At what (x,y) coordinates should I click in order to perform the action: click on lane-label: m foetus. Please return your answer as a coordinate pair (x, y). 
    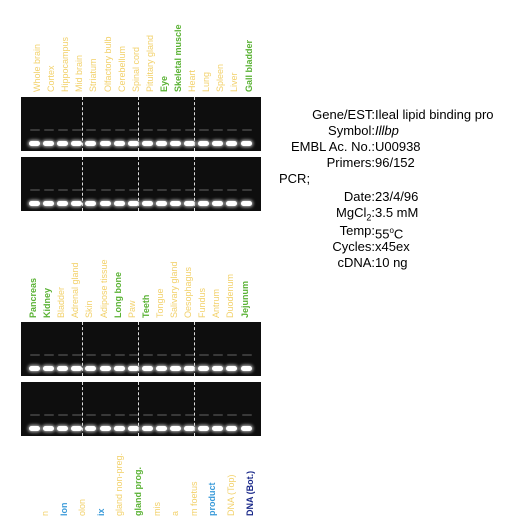
    Looking at the image, I should click on (194, 498).